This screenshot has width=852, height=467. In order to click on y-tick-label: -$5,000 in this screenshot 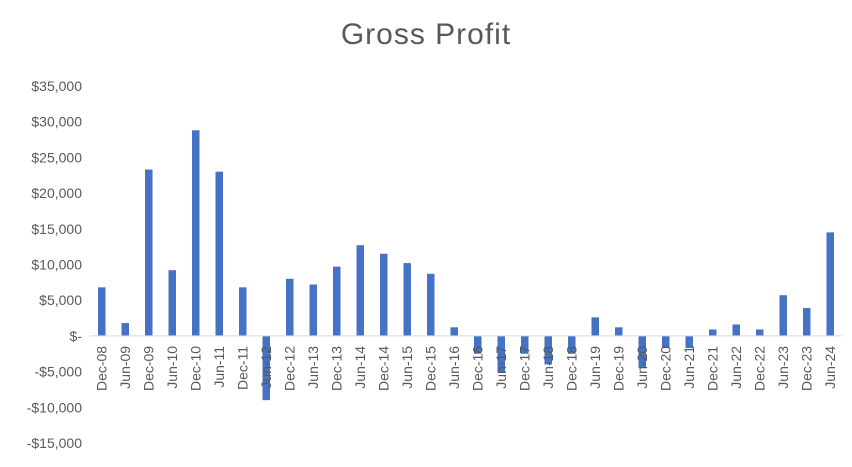, I will do `click(59, 372)`.